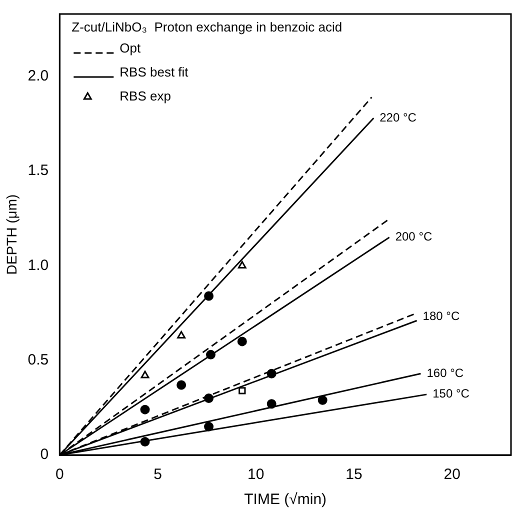  Describe the element at coordinates (451, 393) in the screenshot. I see `annotation: 150 °C` at that location.